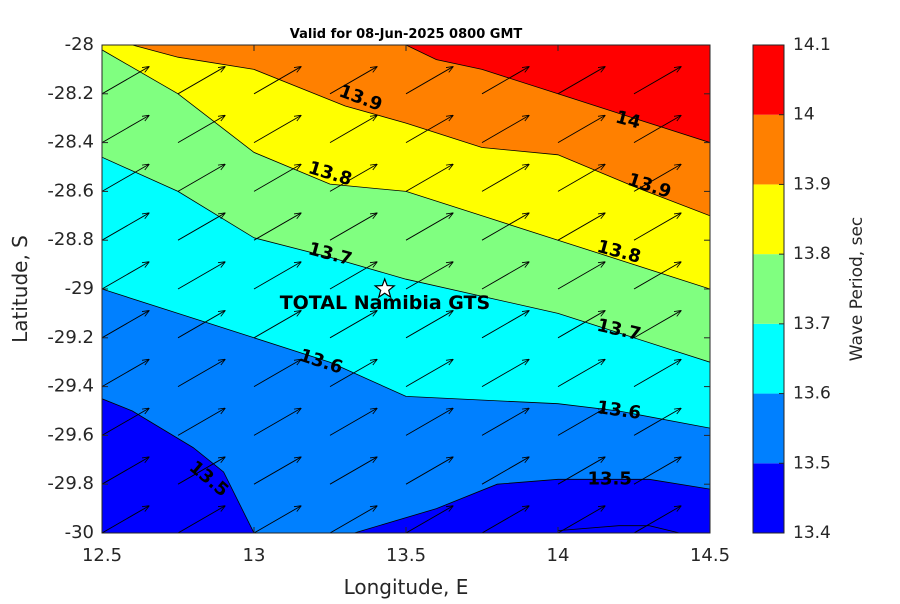 The width and height of the screenshot is (900, 604). What do you see at coordinates (812, 324) in the screenshot?
I see `colorbar-tick-label: 13.7` at bounding box center [812, 324].